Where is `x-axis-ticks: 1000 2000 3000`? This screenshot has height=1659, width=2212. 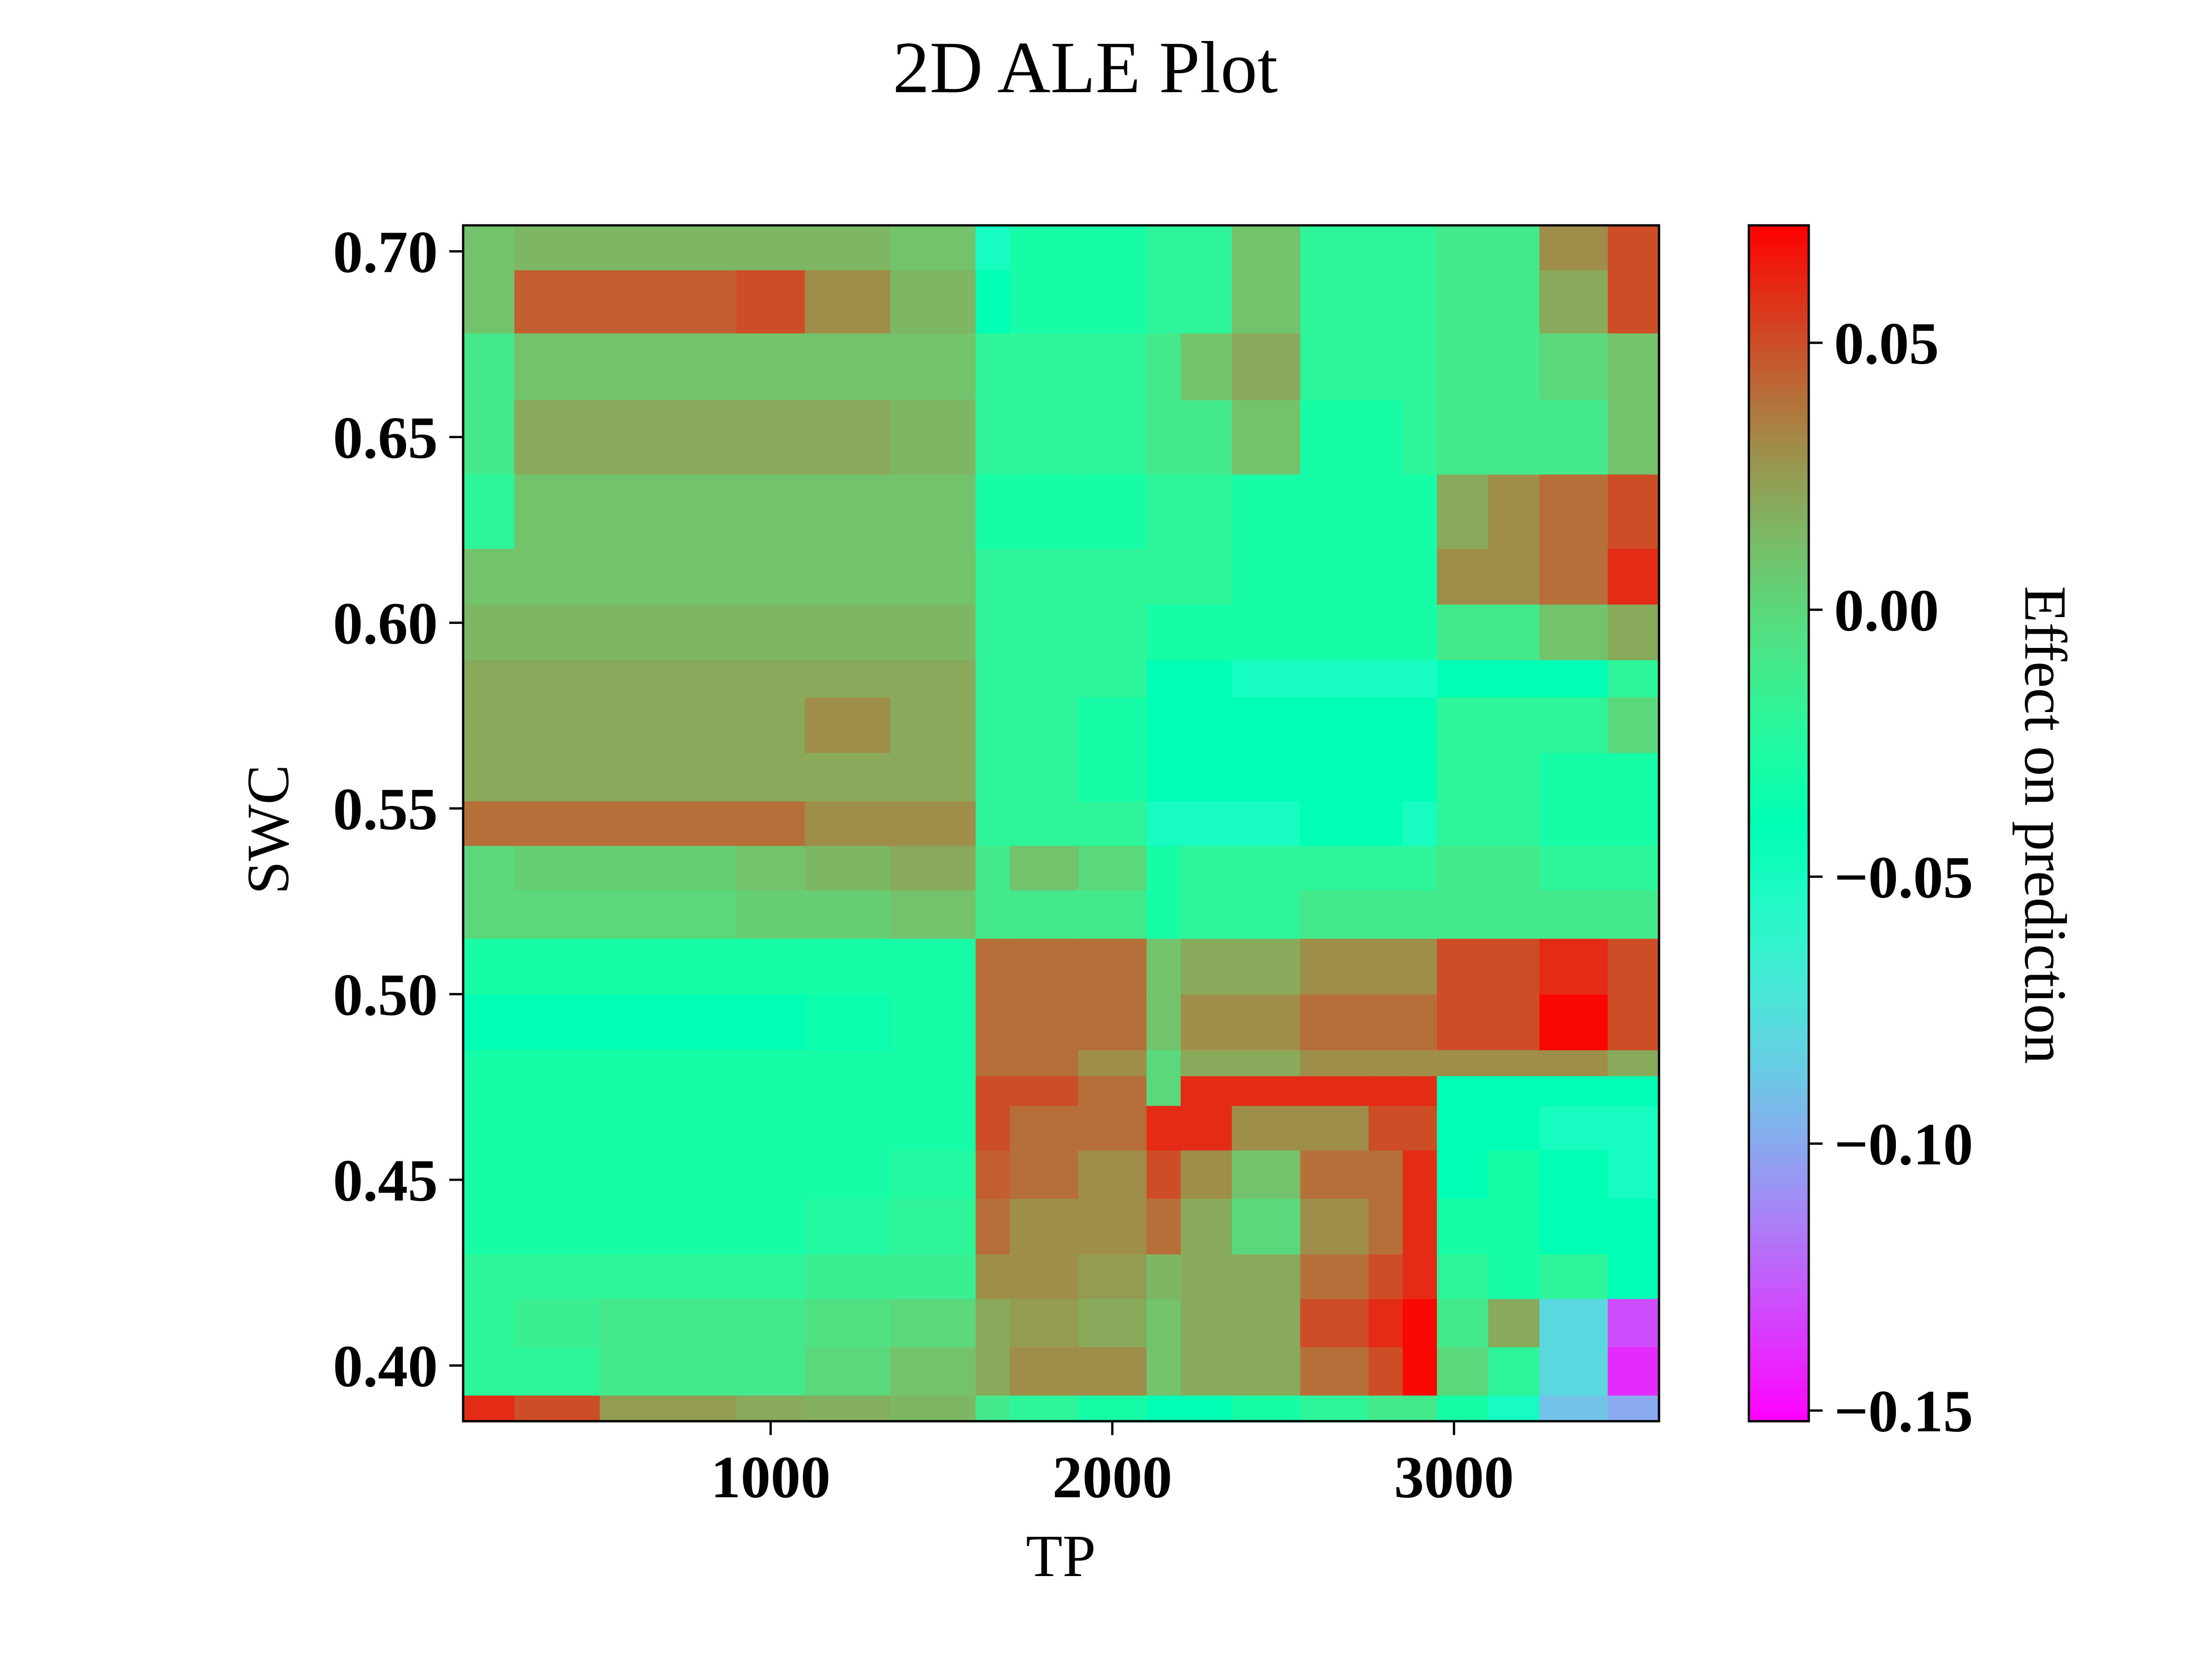
x-axis-ticks: 1000 2000 3000 is located at coordinates (1112, 1466).